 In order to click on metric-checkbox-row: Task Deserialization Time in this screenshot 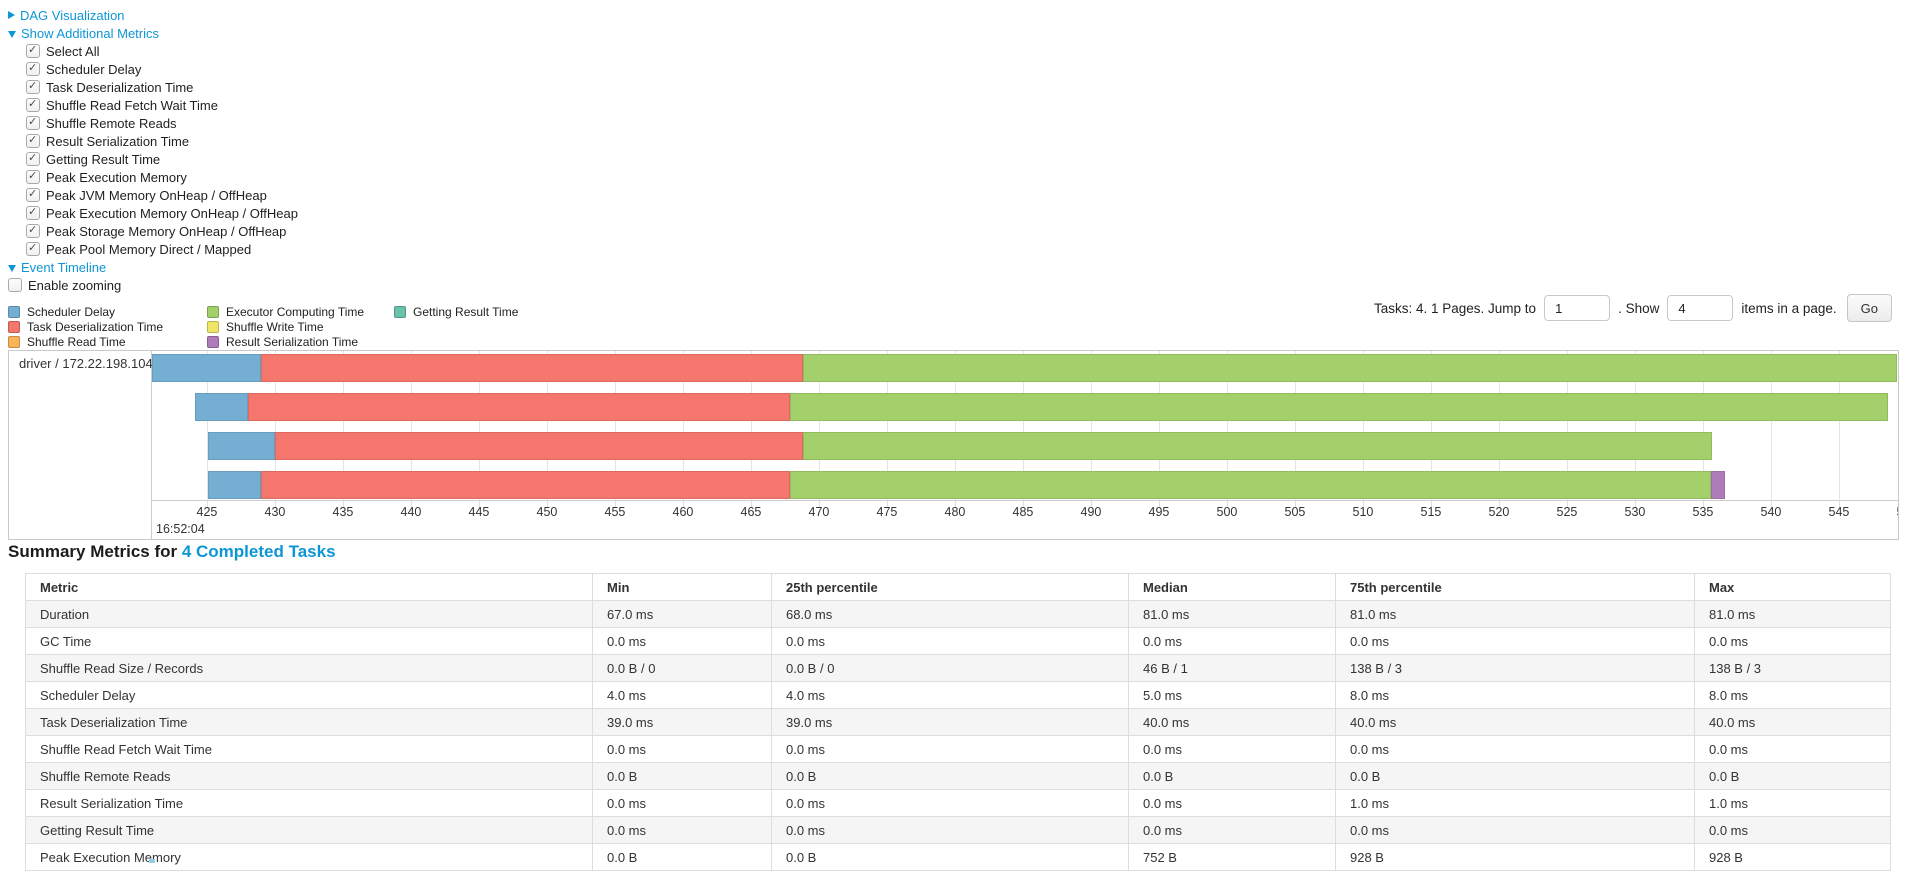, I will do `click(162, 87)`.